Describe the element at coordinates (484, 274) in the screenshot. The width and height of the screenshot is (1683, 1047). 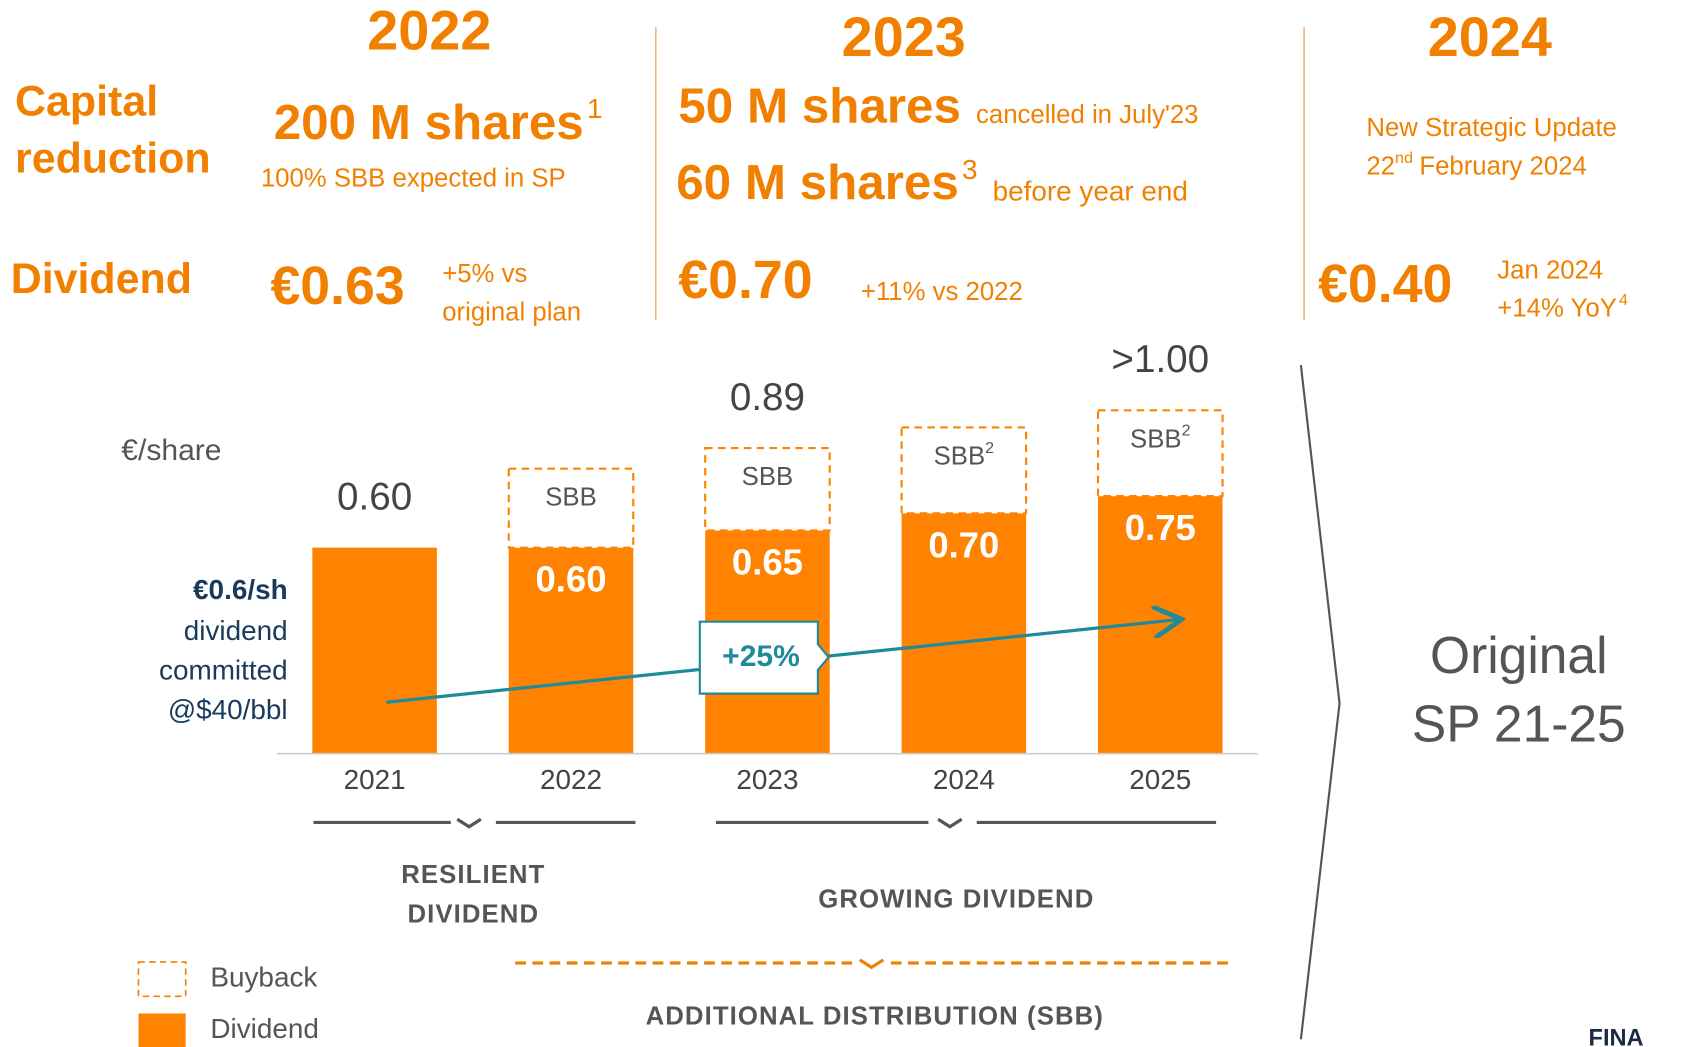
I see `dividend-sub: +5% vs` at that location.